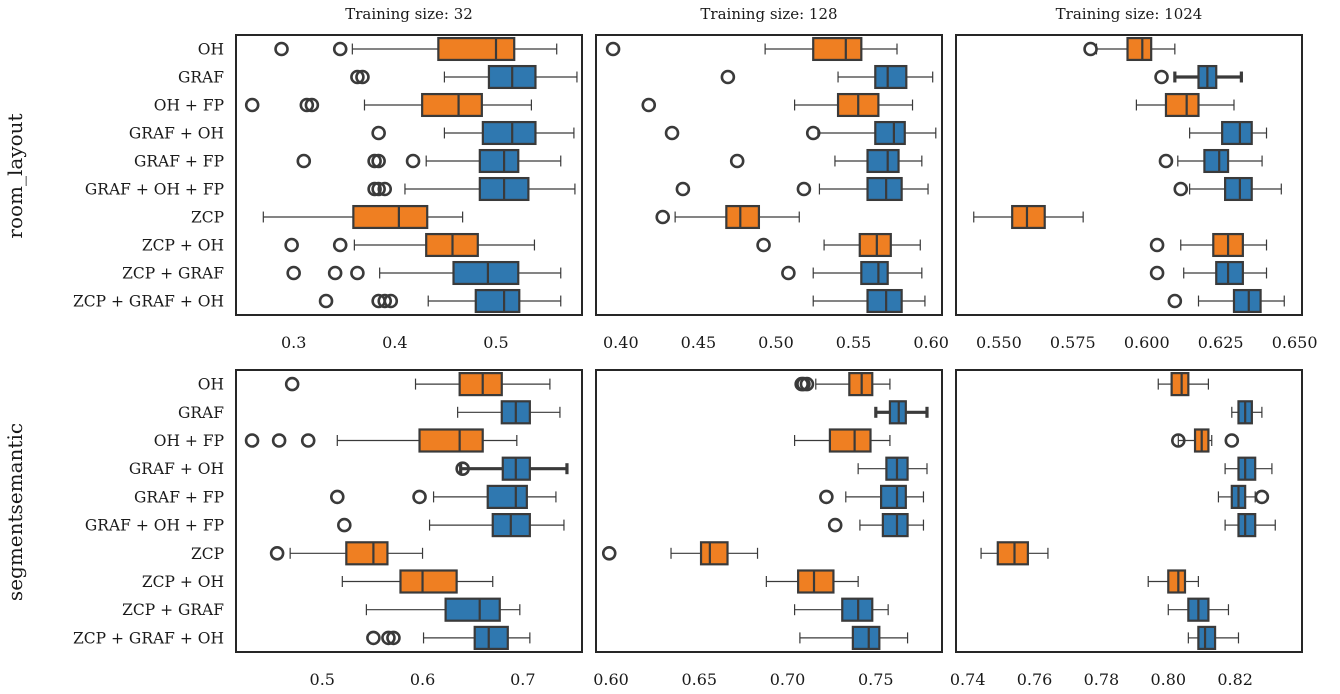 This screenshot has width=1340, height=694. What do you see at coordinates (1129, 175) in the screenshot?
I see `panel-frame` at bounding box center [1129, 175].